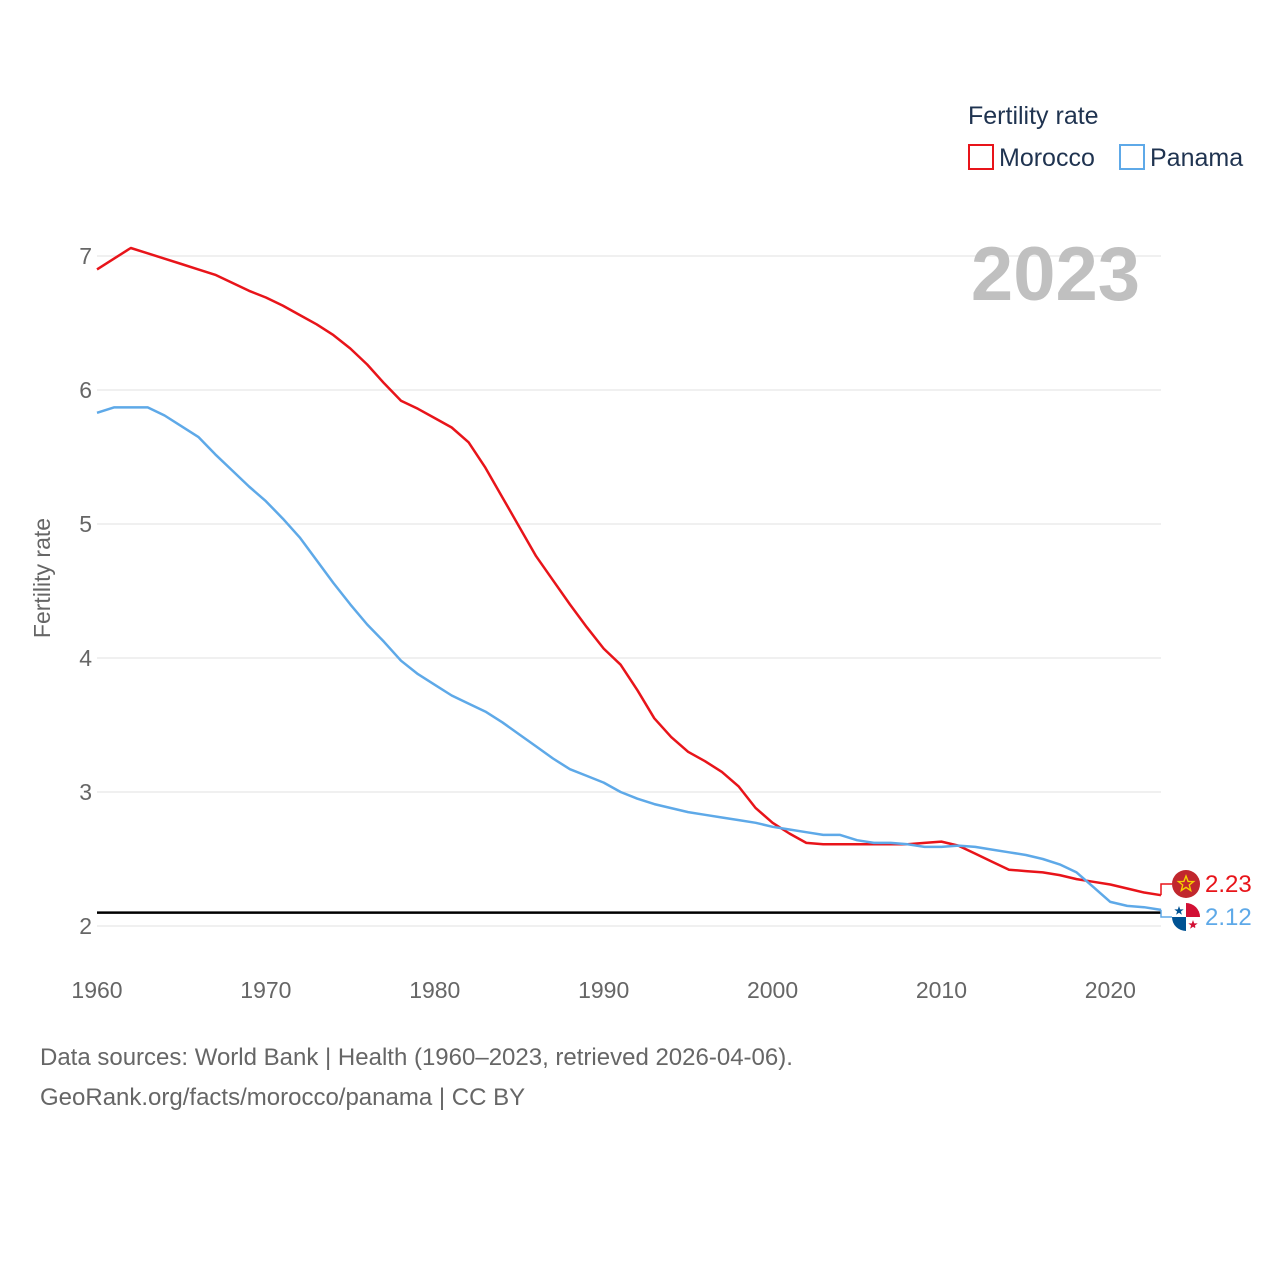  Describe the element at coordinates (283, 1097) in the screenshot. I see `footer-attribution: GeoRank.org/facts/morocco/panama | CC BY` at that location.